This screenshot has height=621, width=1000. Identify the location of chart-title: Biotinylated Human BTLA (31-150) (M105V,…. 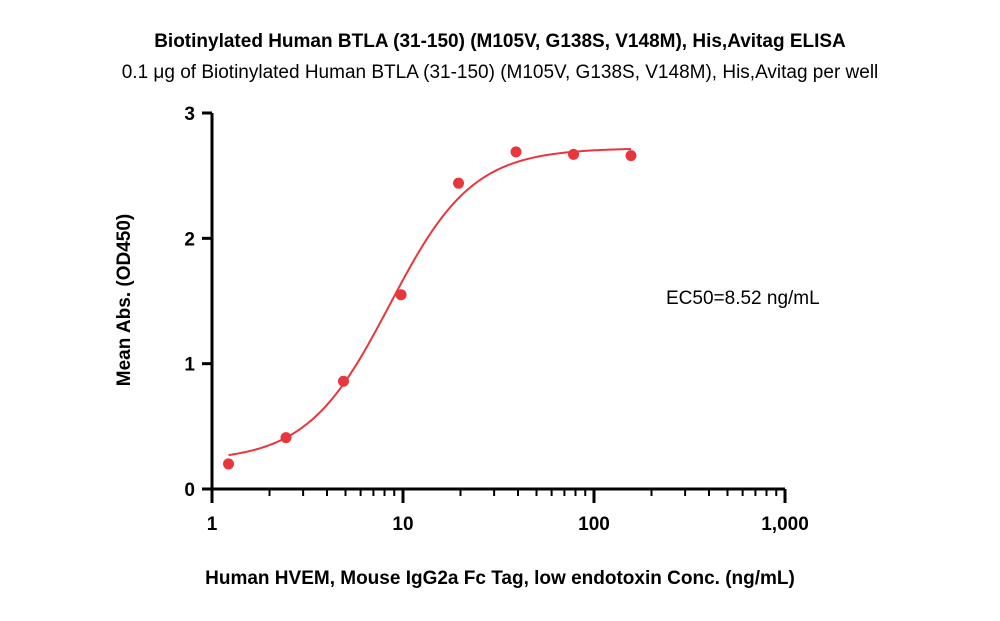
(500, 41).